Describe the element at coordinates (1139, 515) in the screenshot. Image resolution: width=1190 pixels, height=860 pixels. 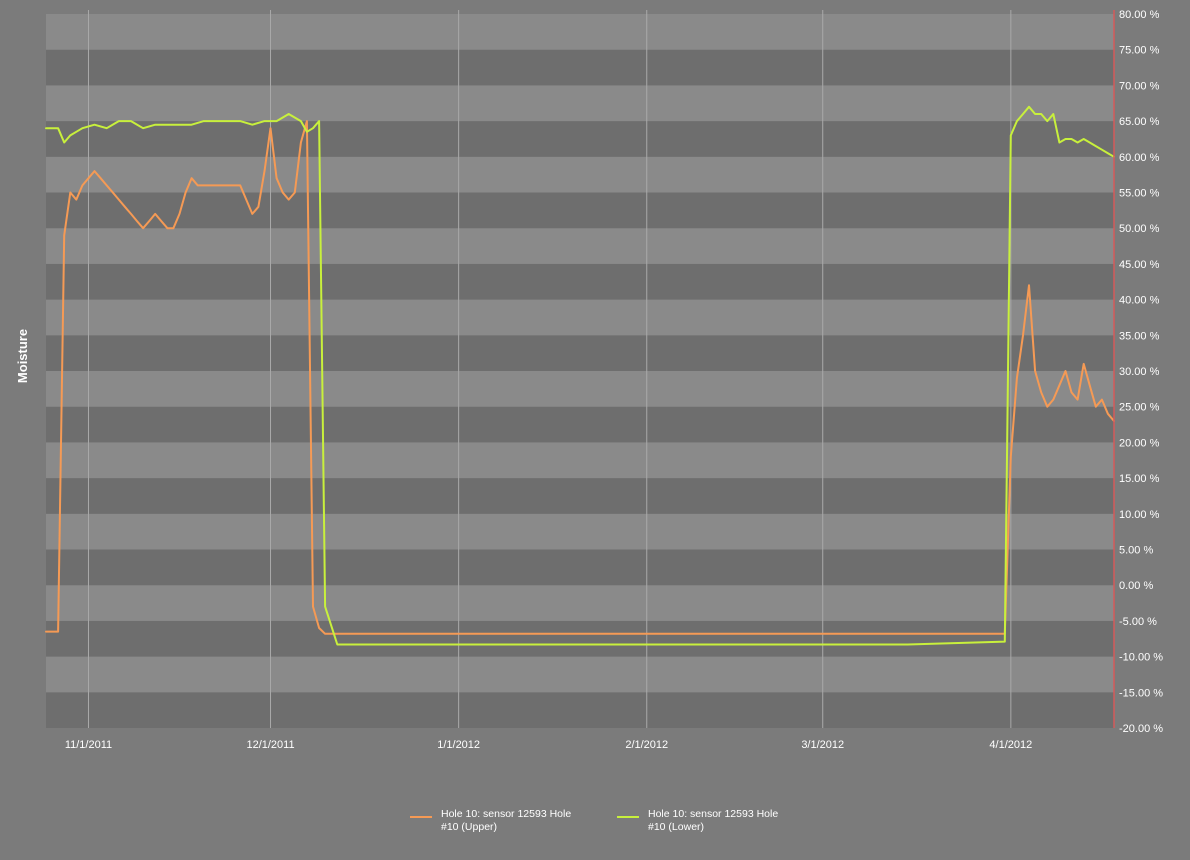
I see `y-tick-label: 10.00 %` at that location.